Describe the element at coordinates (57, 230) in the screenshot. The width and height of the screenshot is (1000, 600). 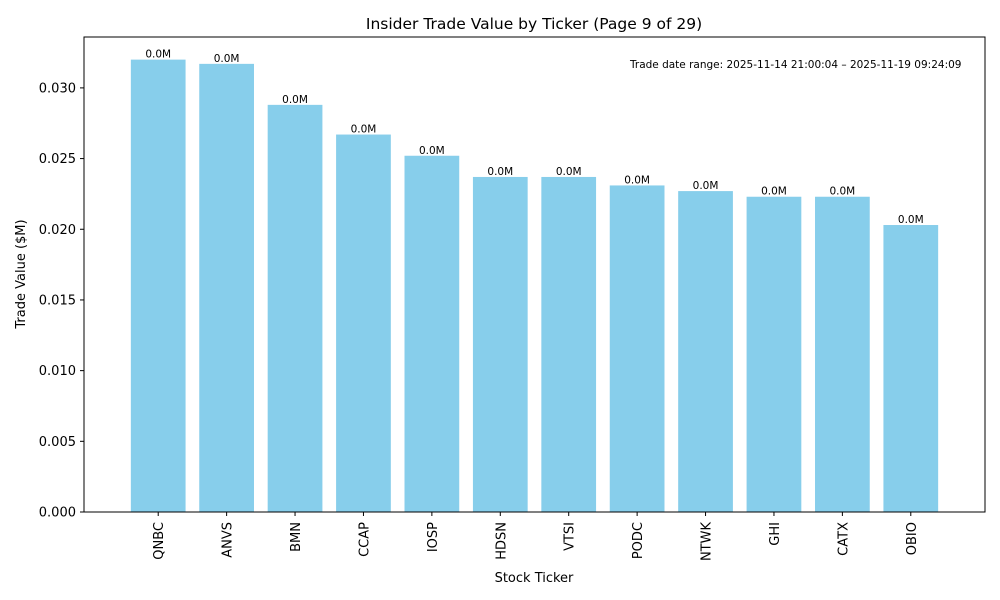
I see `y-tick-label: 0.020` at that location.